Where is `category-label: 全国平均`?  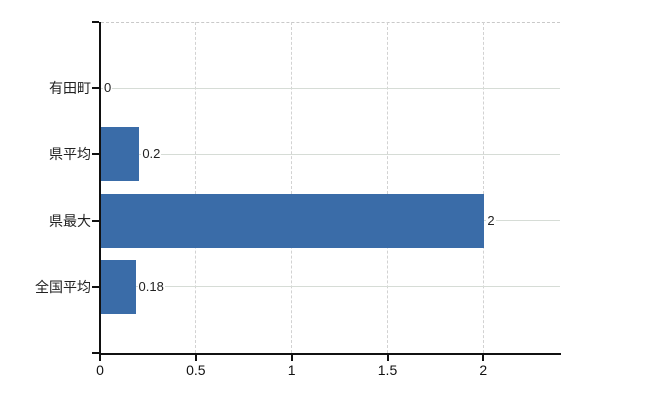 category-label: 全国平均 is located at coordinates (63, 286).